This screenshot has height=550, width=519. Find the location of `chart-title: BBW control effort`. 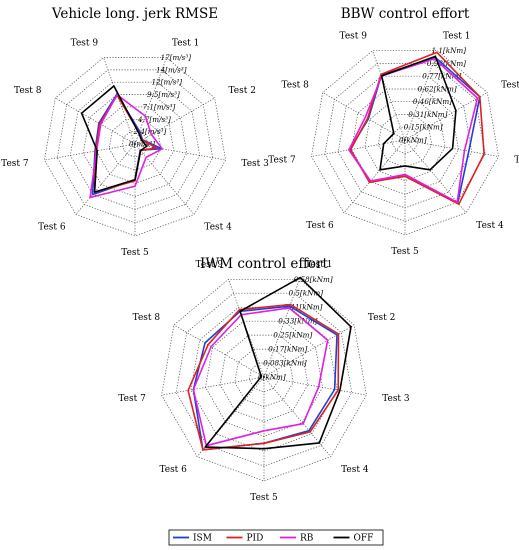

chart-title: BBW control effort is located at coordinates (405, 14).